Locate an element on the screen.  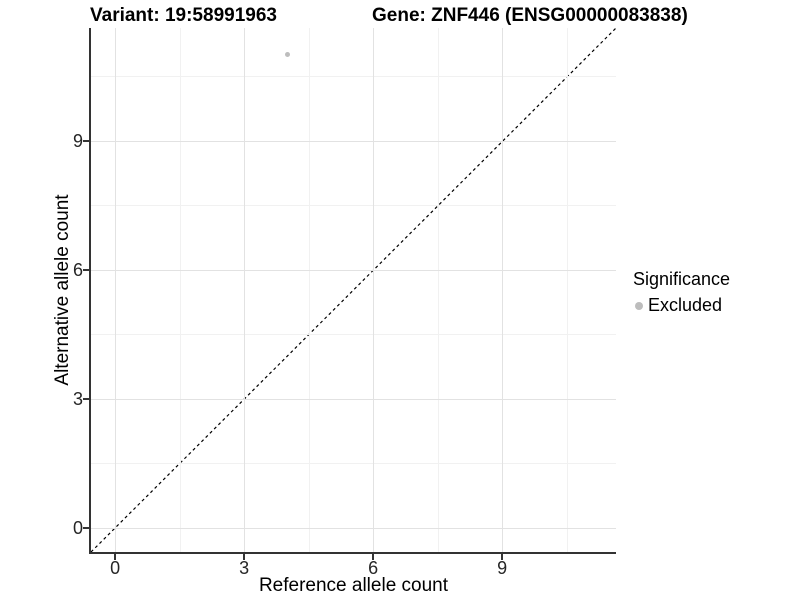
legend: Significance Excluded is located at coordinates (681, 292).